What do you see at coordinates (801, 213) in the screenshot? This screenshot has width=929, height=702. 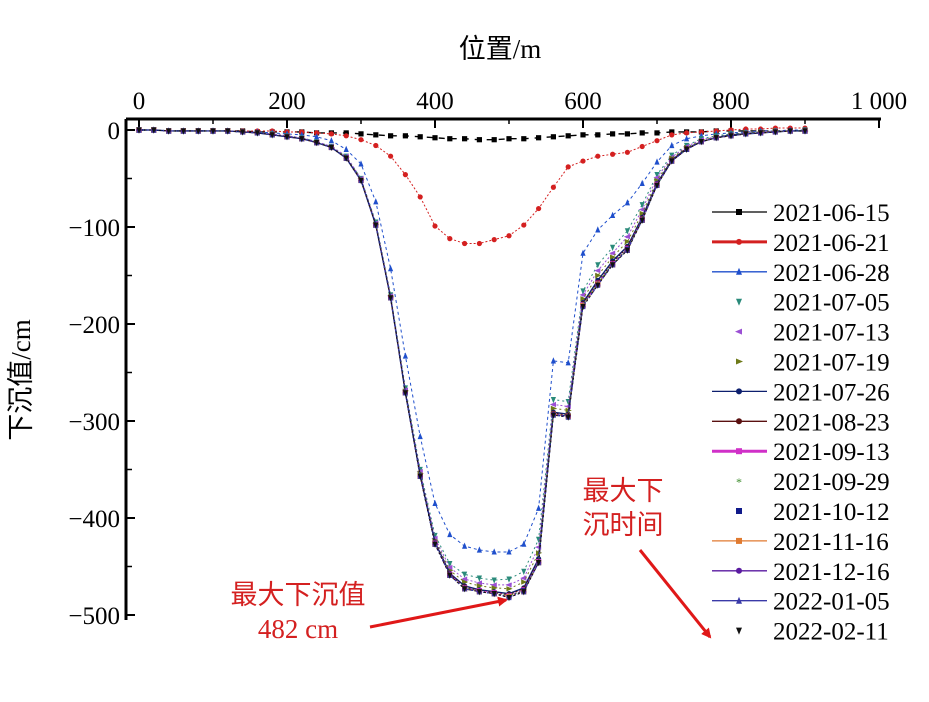 I see `legend-item: 2021-06-15` at bounding box center [801, 213].